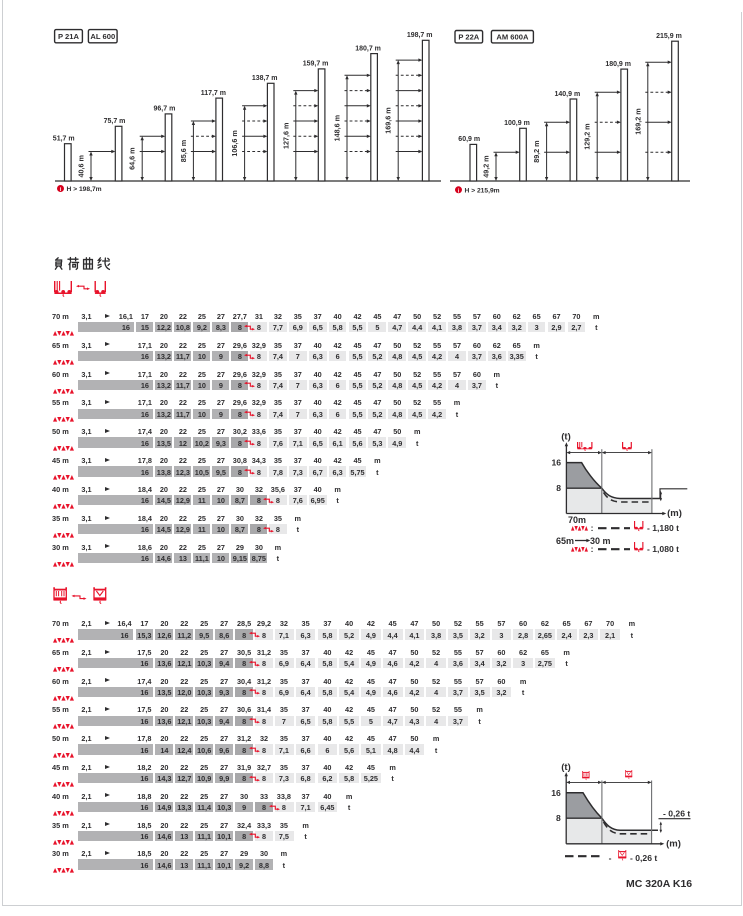 Image resolution: width=743 pixels, height=916 pixels. What do you see at coordinates (115, 121) in the screenshot?
I see `svg-text: 75,7 m` at bounding box center [115, 121].